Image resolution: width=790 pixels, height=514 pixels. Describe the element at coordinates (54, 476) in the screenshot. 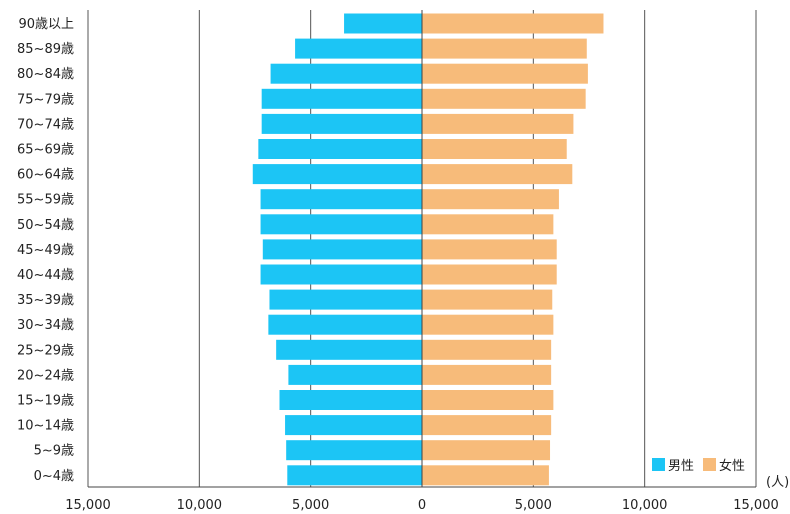

I see `category-label-18: 0~4歳` at that location.